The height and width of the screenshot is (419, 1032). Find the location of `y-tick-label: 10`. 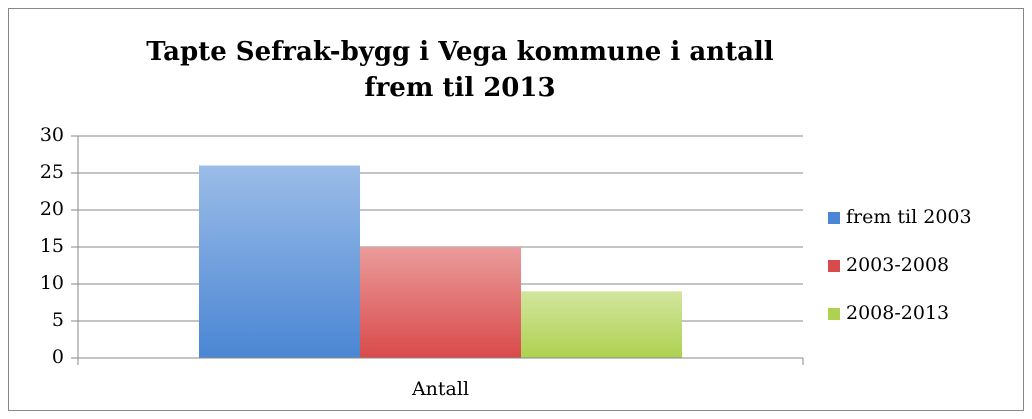

y-tick-label: 10 is located at coordinates (52, 283).